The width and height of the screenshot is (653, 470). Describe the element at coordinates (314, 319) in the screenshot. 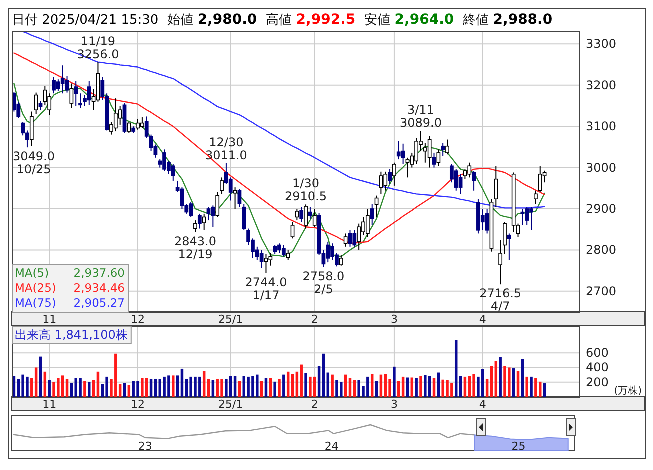

I see `x-tick-label: 2` at that location.